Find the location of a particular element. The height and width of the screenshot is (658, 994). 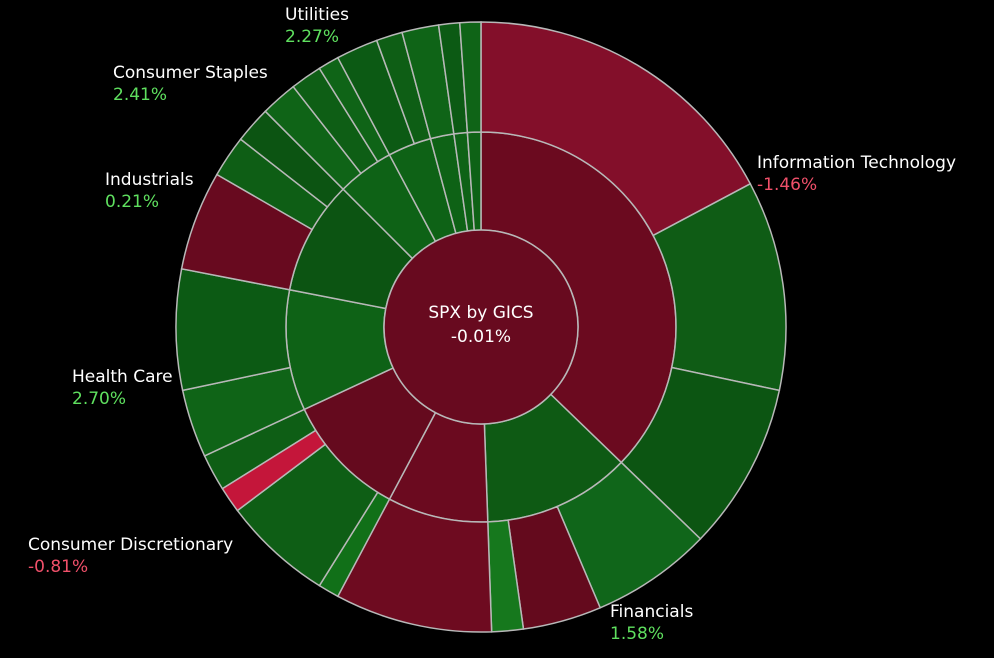

sector-value: 2.41% is located at coordinates (140, 95).